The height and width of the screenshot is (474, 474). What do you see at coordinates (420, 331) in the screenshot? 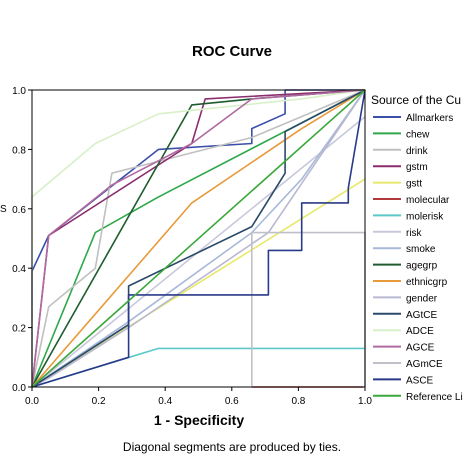
I see `legend-label-adce: ADCE` at bounding box center [420, 331].